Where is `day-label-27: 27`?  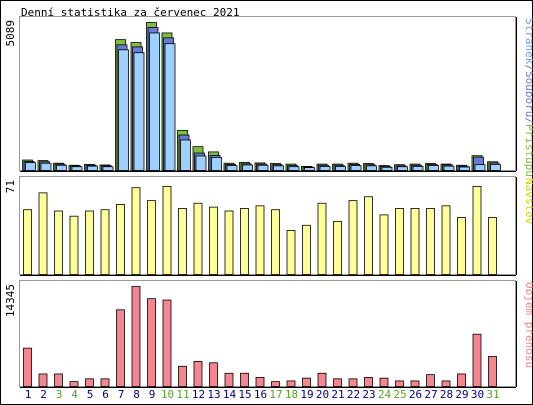
day-label-27: 27 is located at coordinates (430, 394).